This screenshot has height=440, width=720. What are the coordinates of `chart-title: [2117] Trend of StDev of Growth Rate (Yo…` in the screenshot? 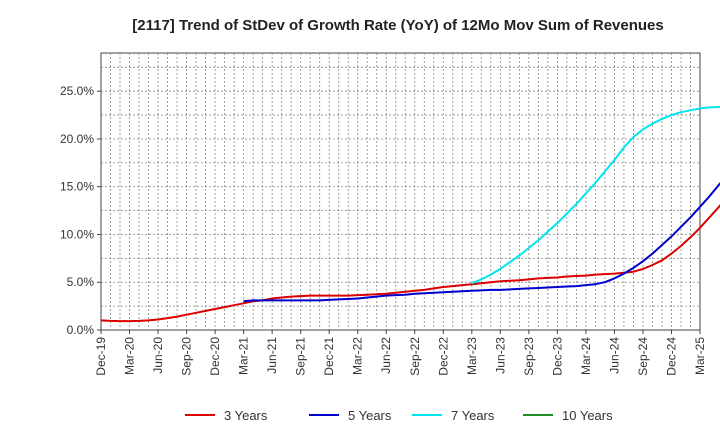 It's located at (397, 25).